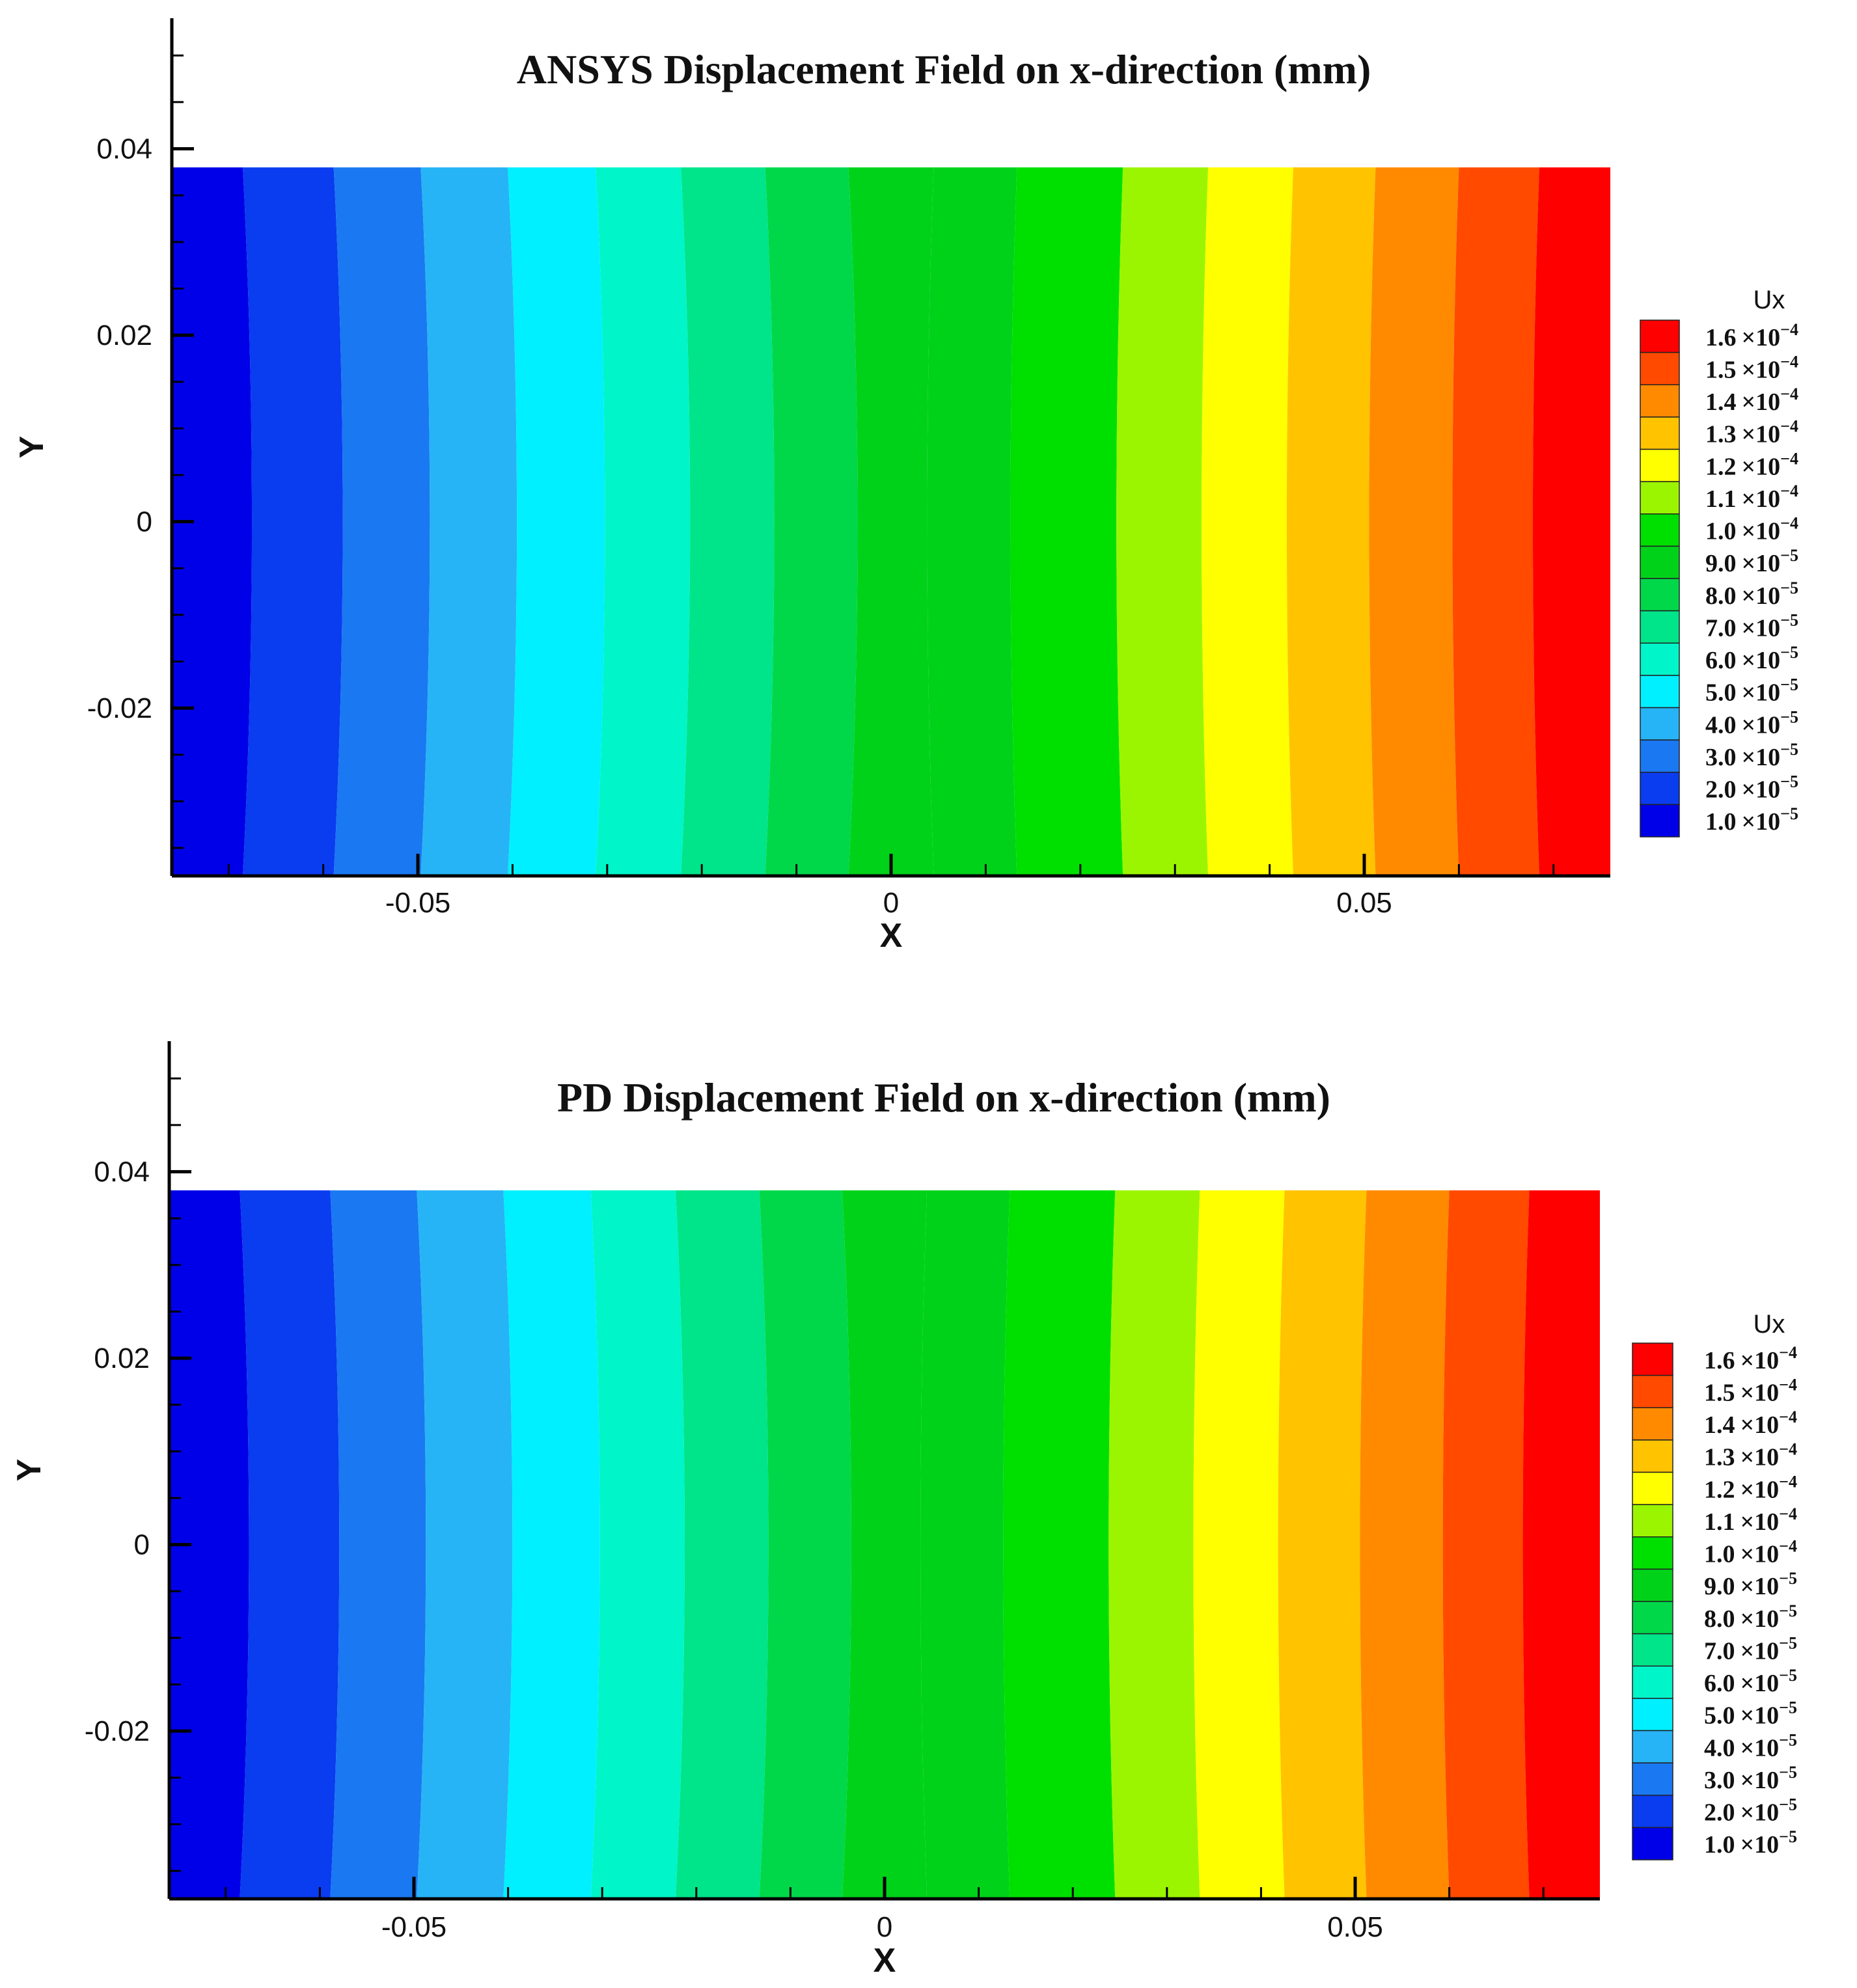  What do you see at coordinates (1719, 1360) in the screenshot?
I see `legend-mantissa: 1.6` at bounding box center [1719, 1360].